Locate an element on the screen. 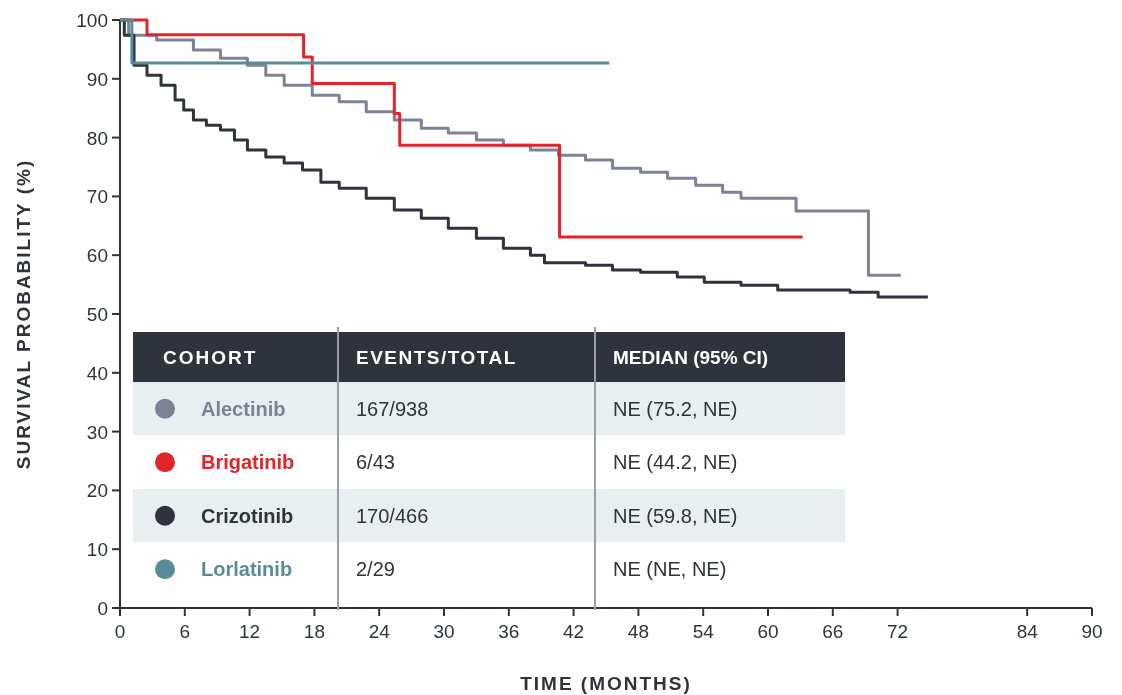  x-tick-label: 30 is located at coordinates (444, 631).